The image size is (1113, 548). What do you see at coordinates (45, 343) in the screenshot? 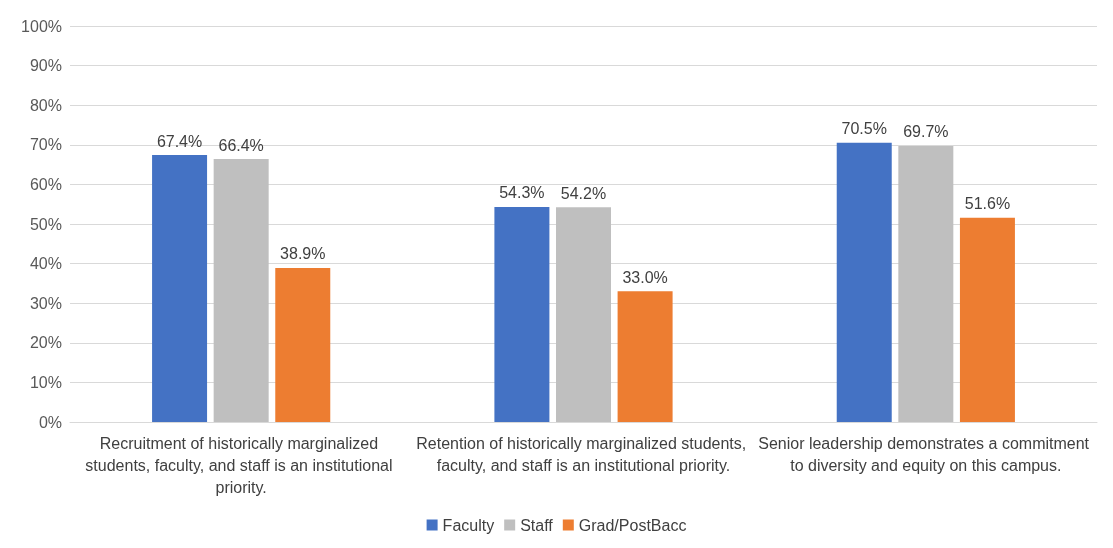
I see `y-tick-label: 20%` at bounding box center [45, 343].